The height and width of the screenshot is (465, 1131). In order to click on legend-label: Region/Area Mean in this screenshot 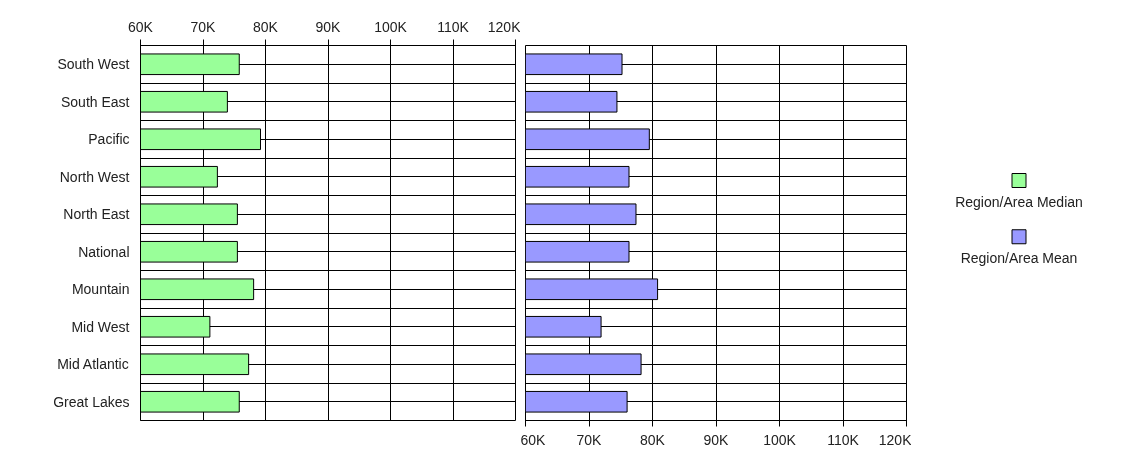, I will do `click(1019, 257)`.